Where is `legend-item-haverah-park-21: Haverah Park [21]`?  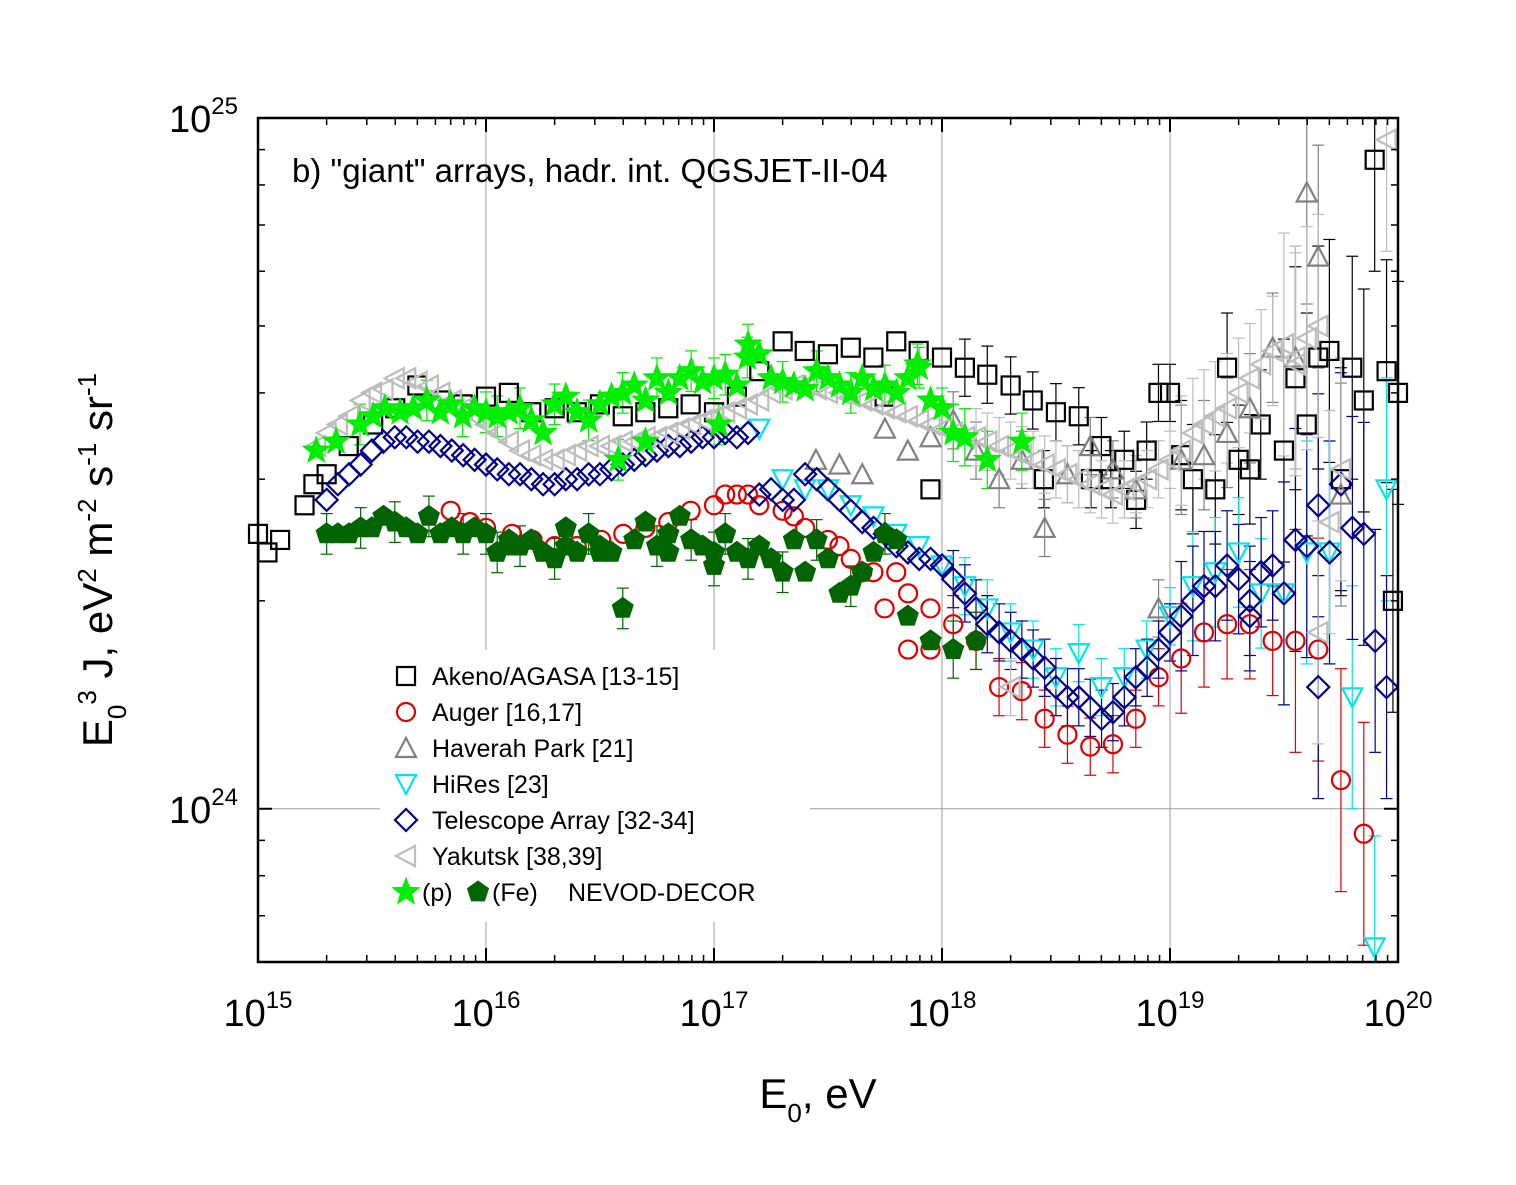
legend-item-haverah-park-21: Haverah Park [21] is located at coordinates (514, 749).